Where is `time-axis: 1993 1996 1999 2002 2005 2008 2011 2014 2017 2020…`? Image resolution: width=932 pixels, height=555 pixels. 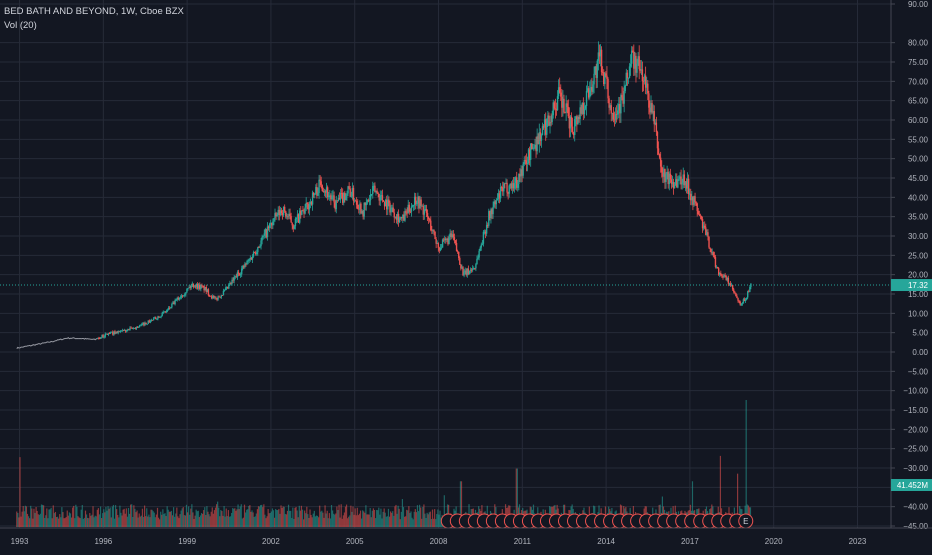
time-axis: 1993 1996 1999 2002 2005 2008 2011 2014 2017 2020… is located at coordinates (466, 536).